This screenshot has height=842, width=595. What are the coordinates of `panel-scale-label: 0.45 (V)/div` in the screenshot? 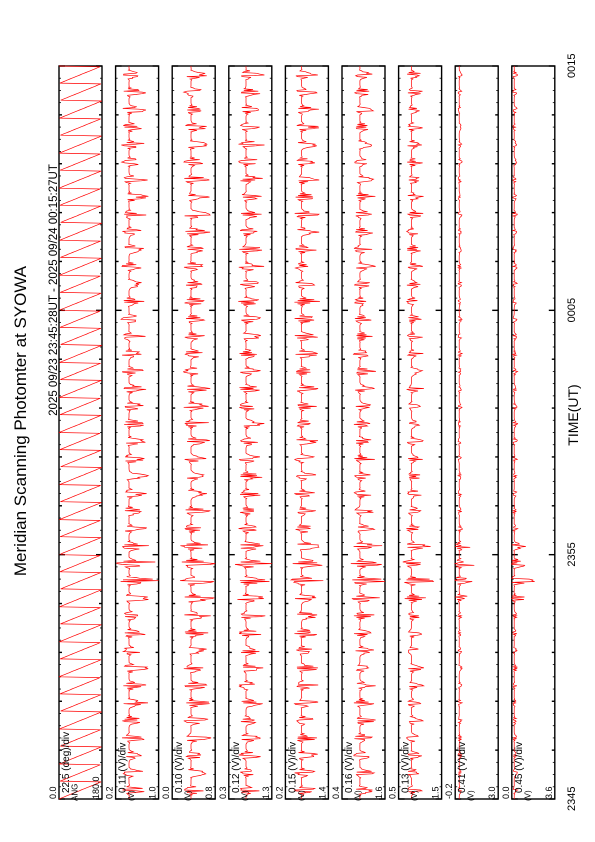 It's located at (519, 767).